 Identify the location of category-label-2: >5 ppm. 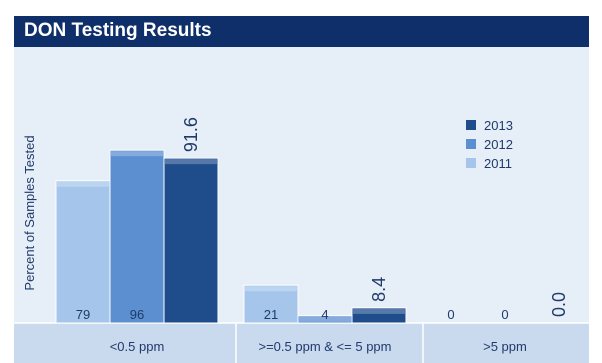
(505, 346).